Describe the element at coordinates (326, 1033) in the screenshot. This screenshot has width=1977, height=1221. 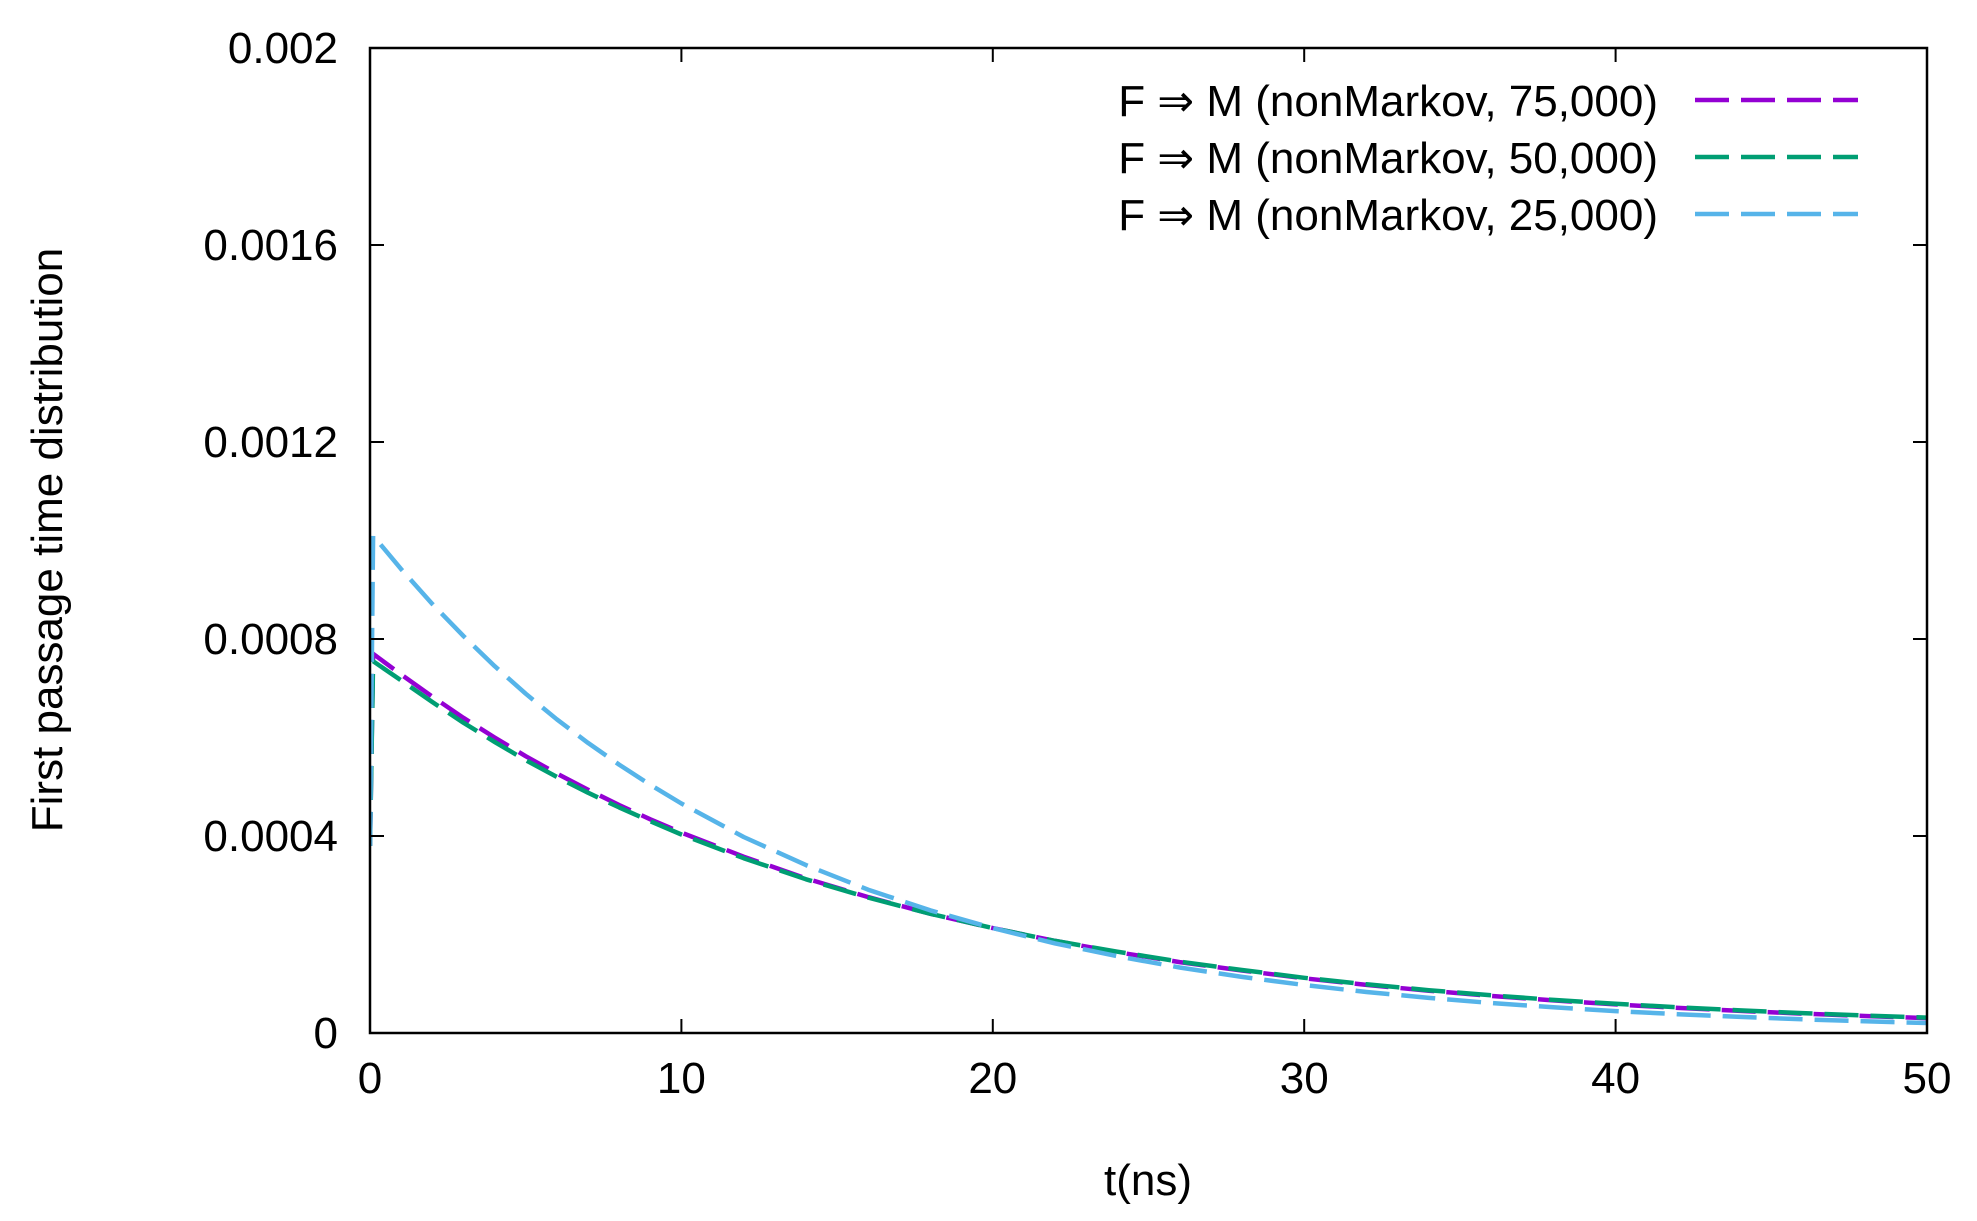
I see `y-tick-label: 0` at that location.